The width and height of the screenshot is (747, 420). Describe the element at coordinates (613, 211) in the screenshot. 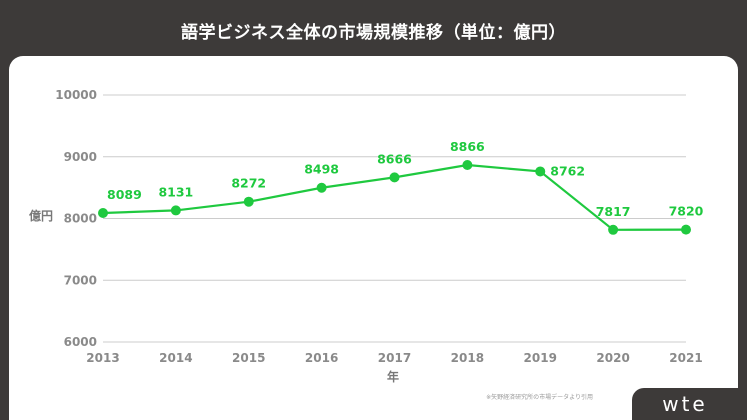

I see `data-label: 7817` at that location.